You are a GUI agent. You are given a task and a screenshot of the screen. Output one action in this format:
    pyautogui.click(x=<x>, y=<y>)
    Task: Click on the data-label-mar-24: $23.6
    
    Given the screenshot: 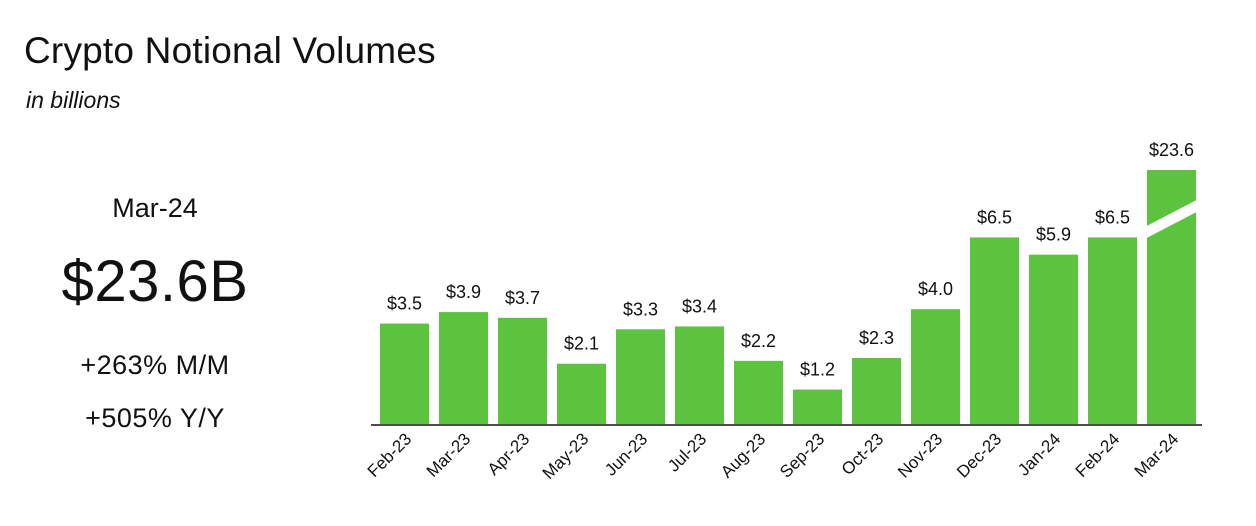 What is the action you would take?
    pyautogui.click(x=1171, y=150)
    